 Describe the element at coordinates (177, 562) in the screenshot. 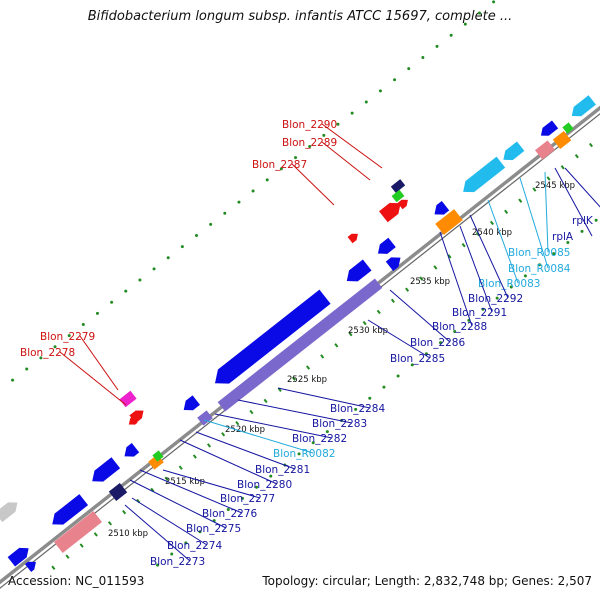

I see `gene-label: Blon_2273` at that location.